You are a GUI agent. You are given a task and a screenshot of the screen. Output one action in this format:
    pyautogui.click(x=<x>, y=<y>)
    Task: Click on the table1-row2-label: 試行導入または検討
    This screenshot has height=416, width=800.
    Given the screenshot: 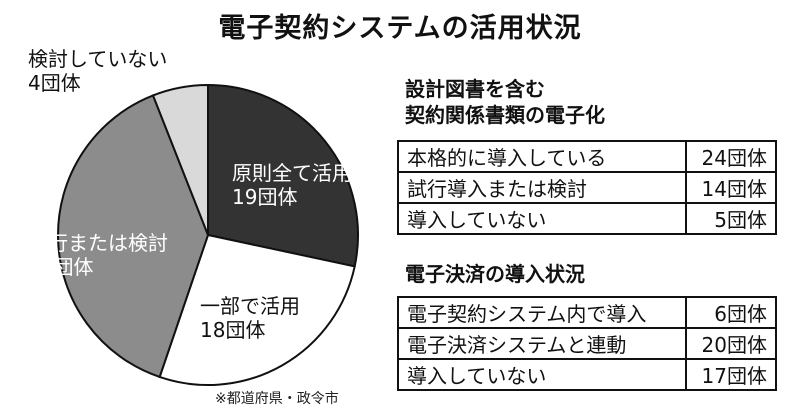 What is the action you would take?
    pyautogui.click(x=542, y=187)
    